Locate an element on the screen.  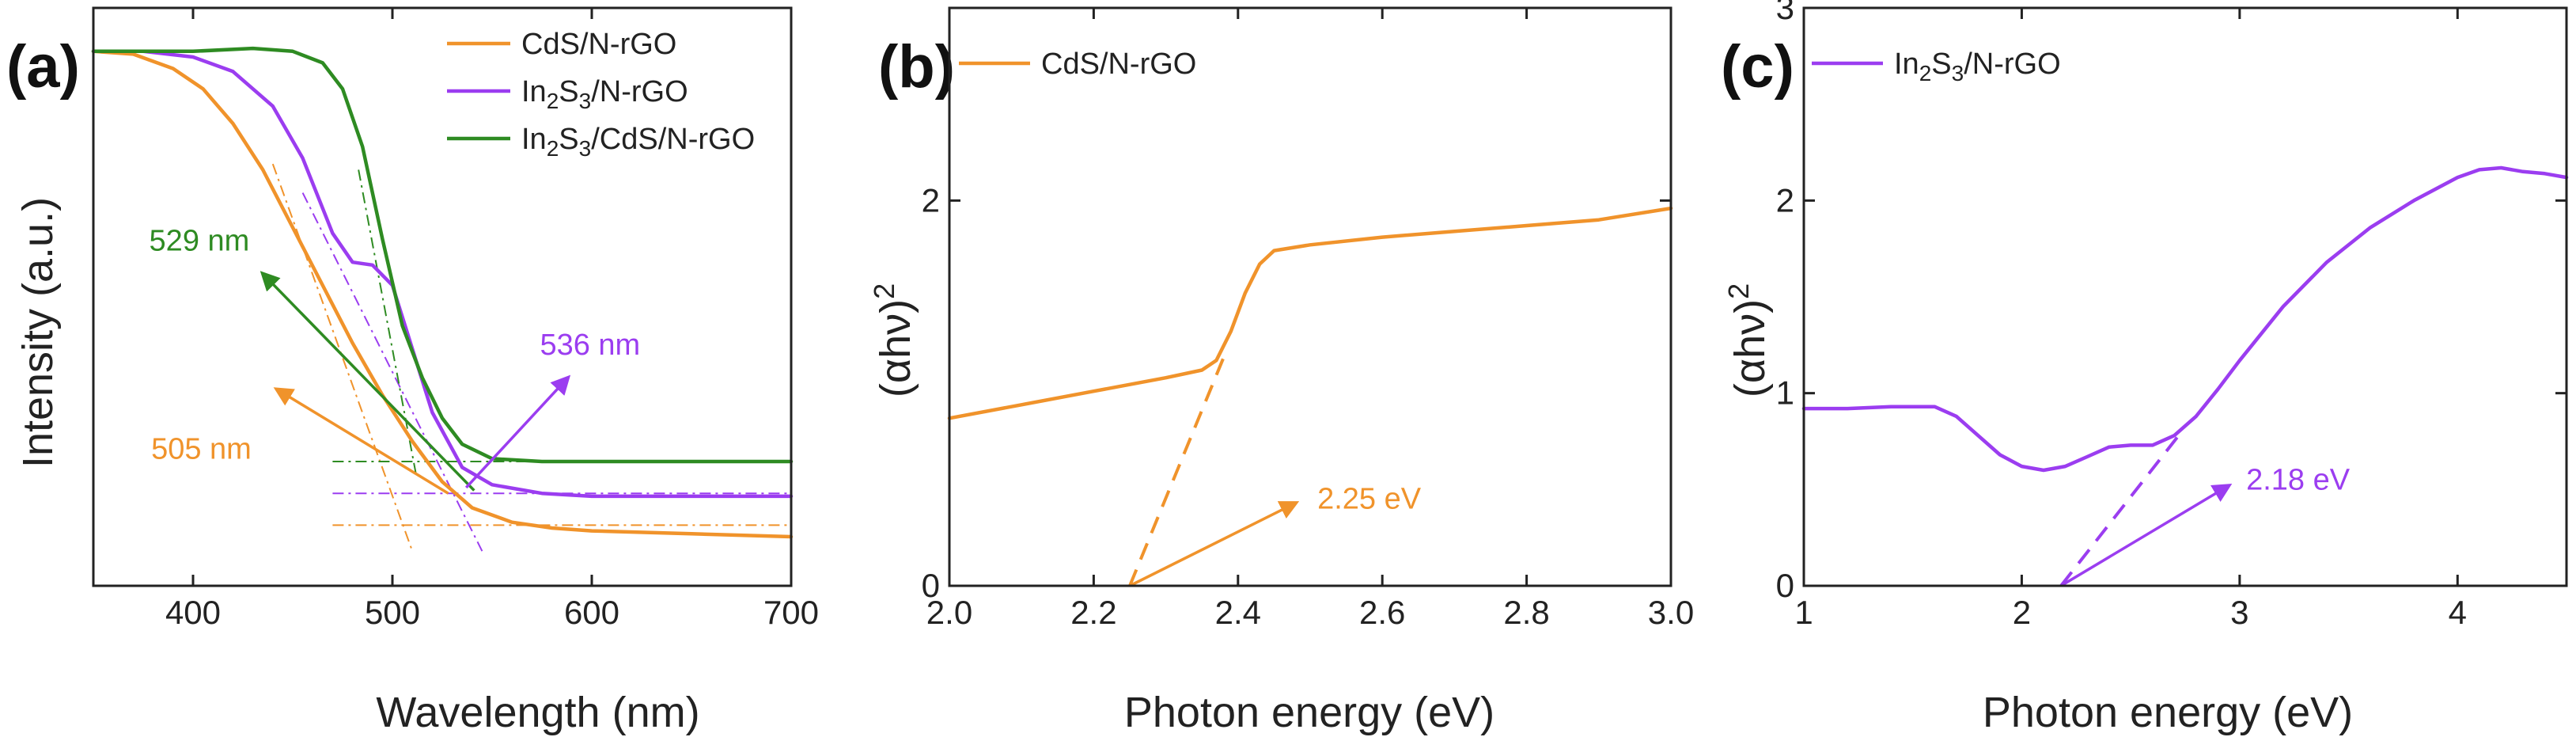
x-tick-label: 4 is located at coordinates (2458, 612).